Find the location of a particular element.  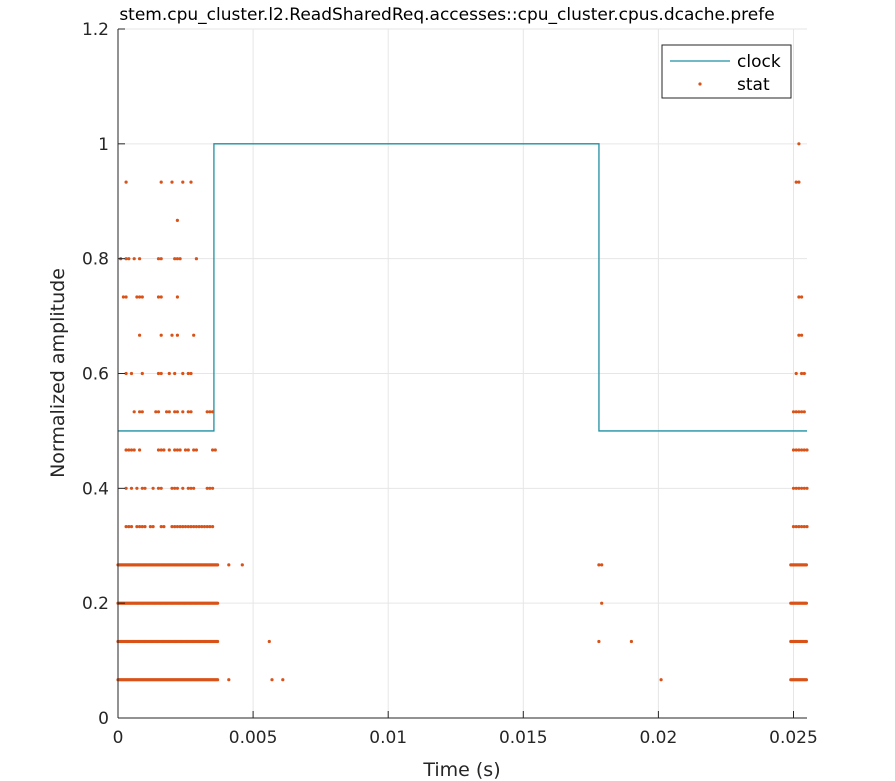

x-tick-label-1: 0.005 is located at coordinates (253, 738).